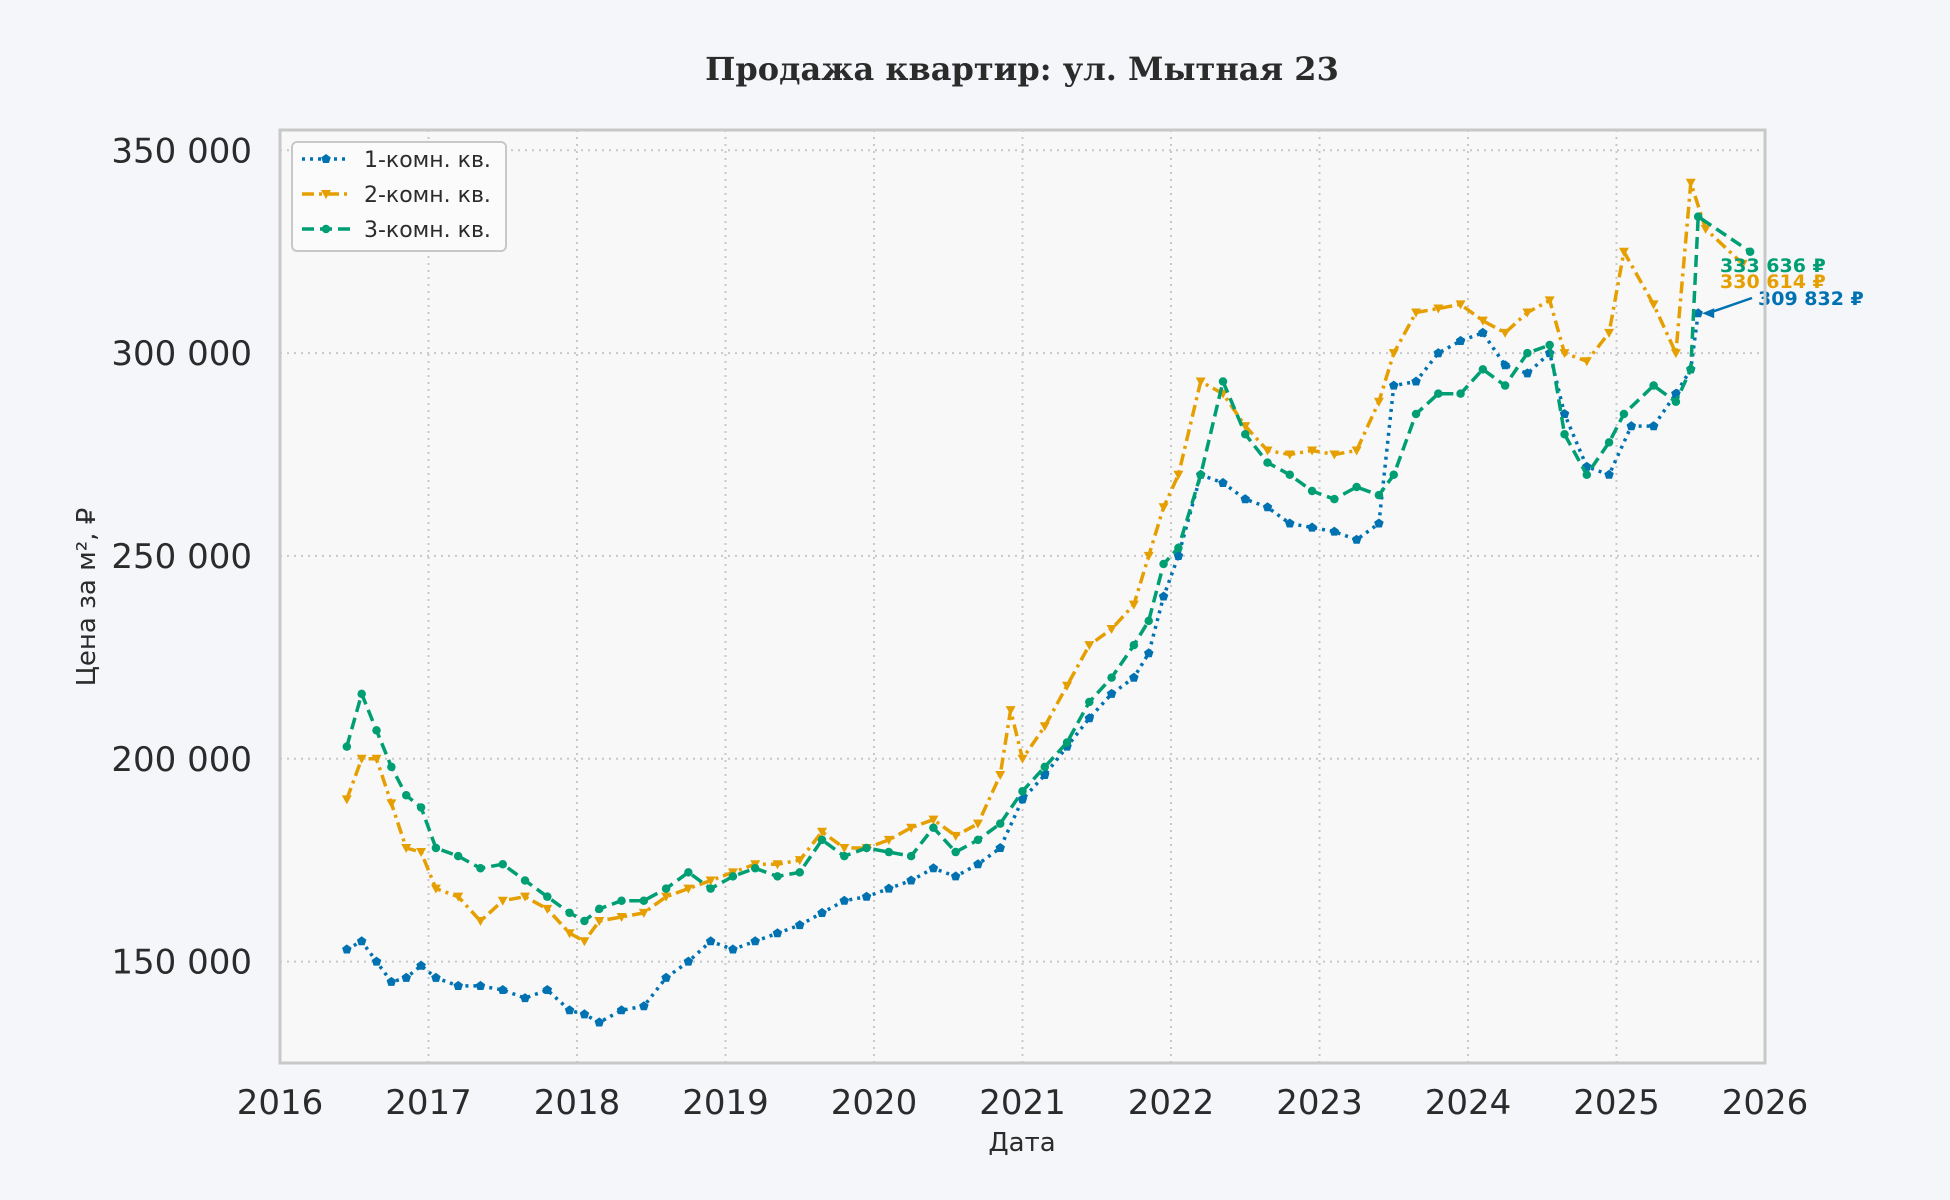  I want to click on legend-item: 3-комн. кв., so click(396, 230).